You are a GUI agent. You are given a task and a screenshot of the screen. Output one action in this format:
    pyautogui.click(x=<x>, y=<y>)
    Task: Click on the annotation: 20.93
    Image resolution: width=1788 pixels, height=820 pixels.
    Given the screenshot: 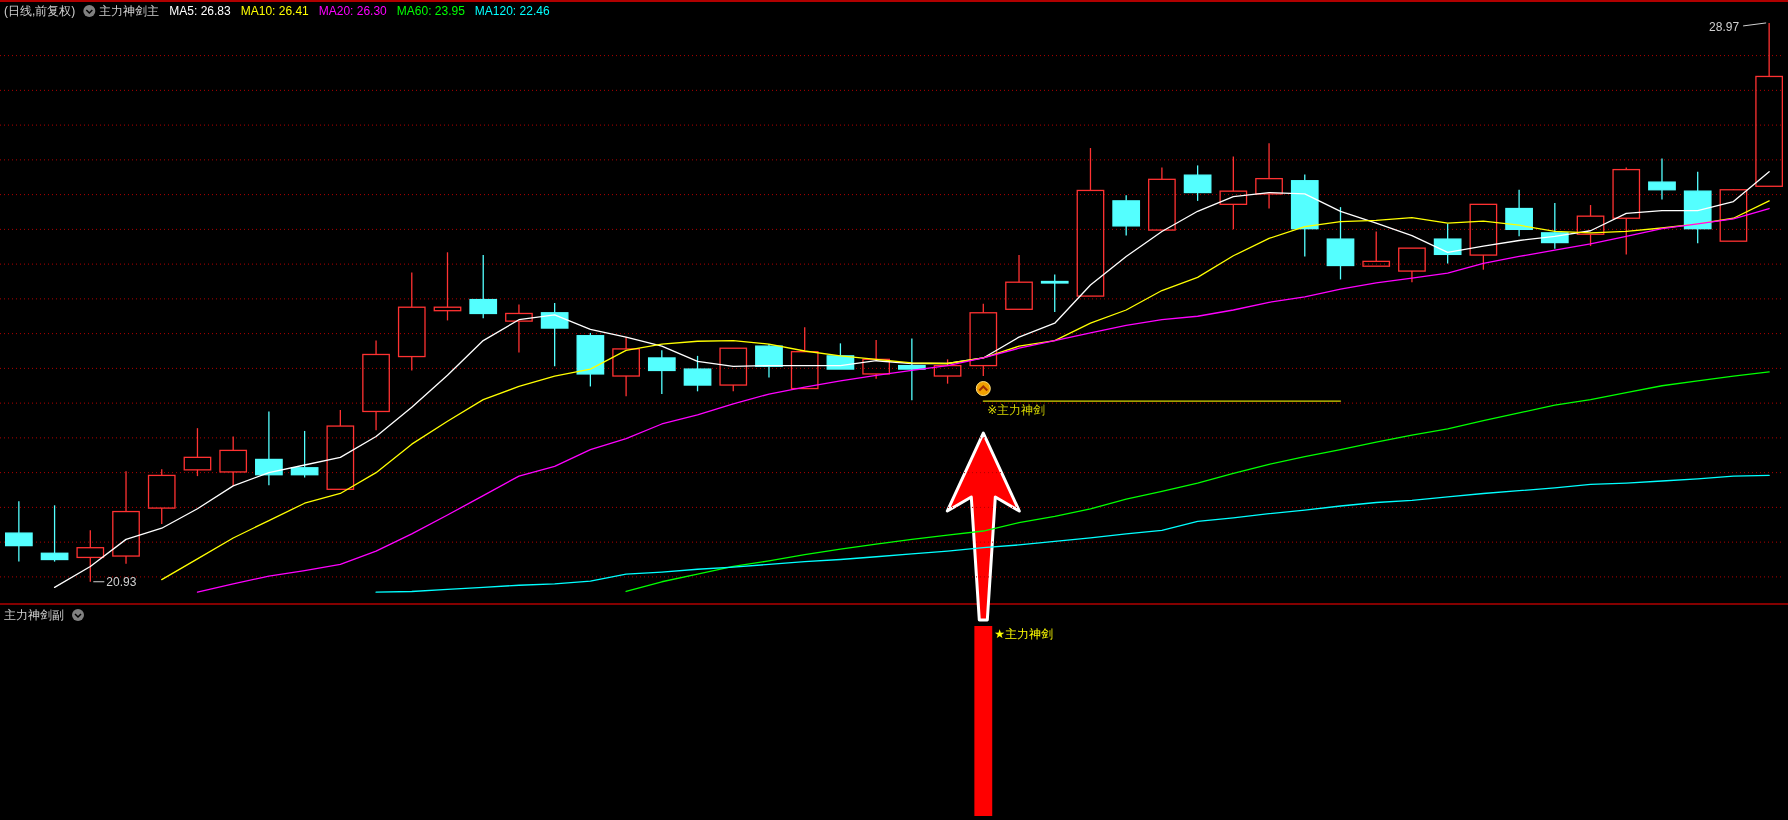 What is the action you would take?
    pyautogui.click(x=121, y=581)
    